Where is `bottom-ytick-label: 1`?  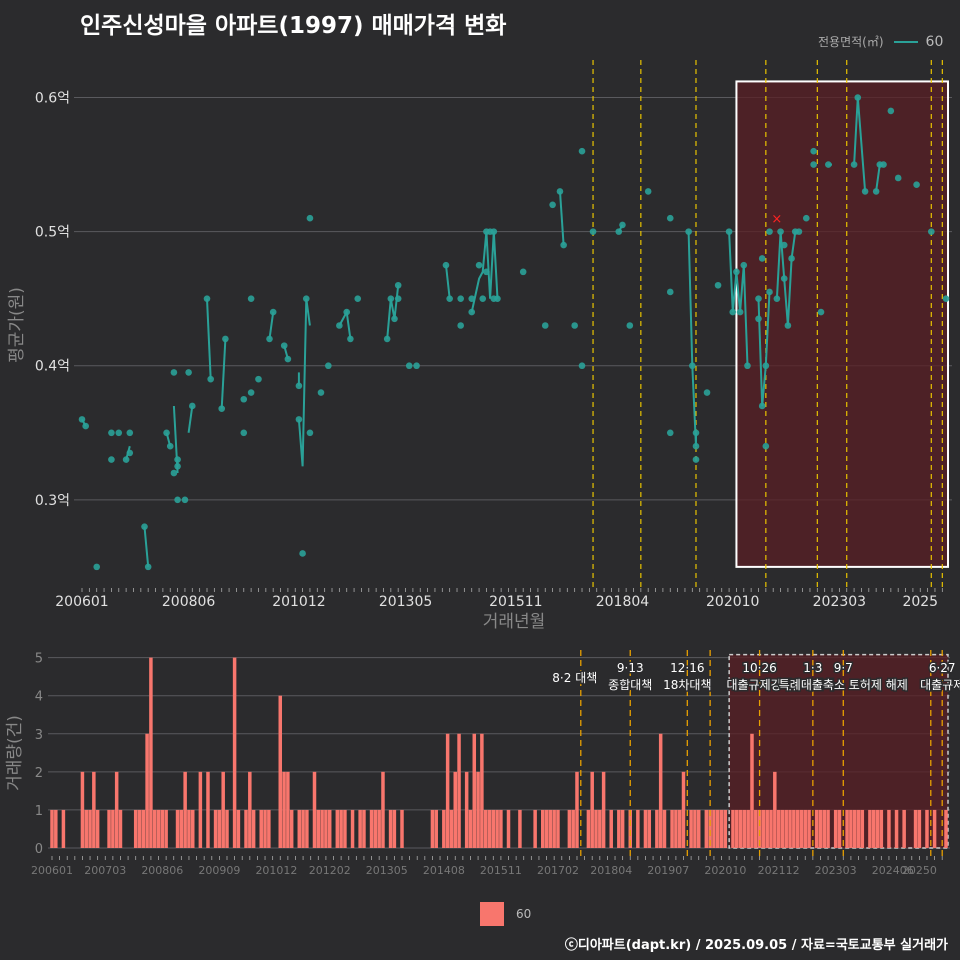 bottom-ytick-label: 1 is located at coordinates (39, 811).